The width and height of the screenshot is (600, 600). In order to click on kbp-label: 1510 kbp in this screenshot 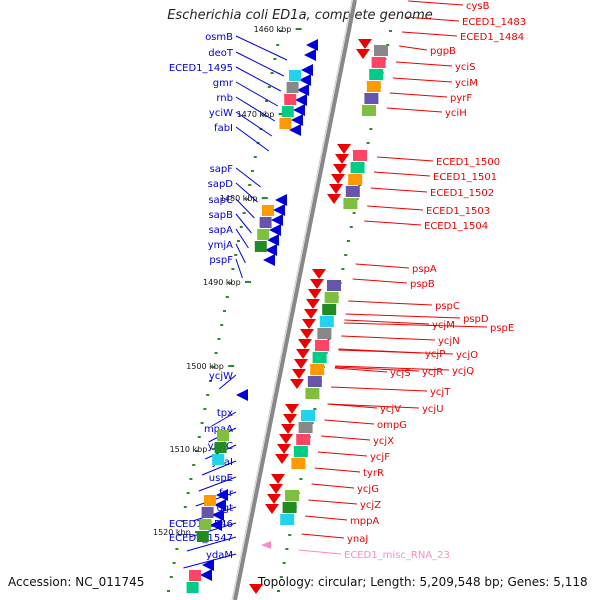, I will do `click(189, 449)`.